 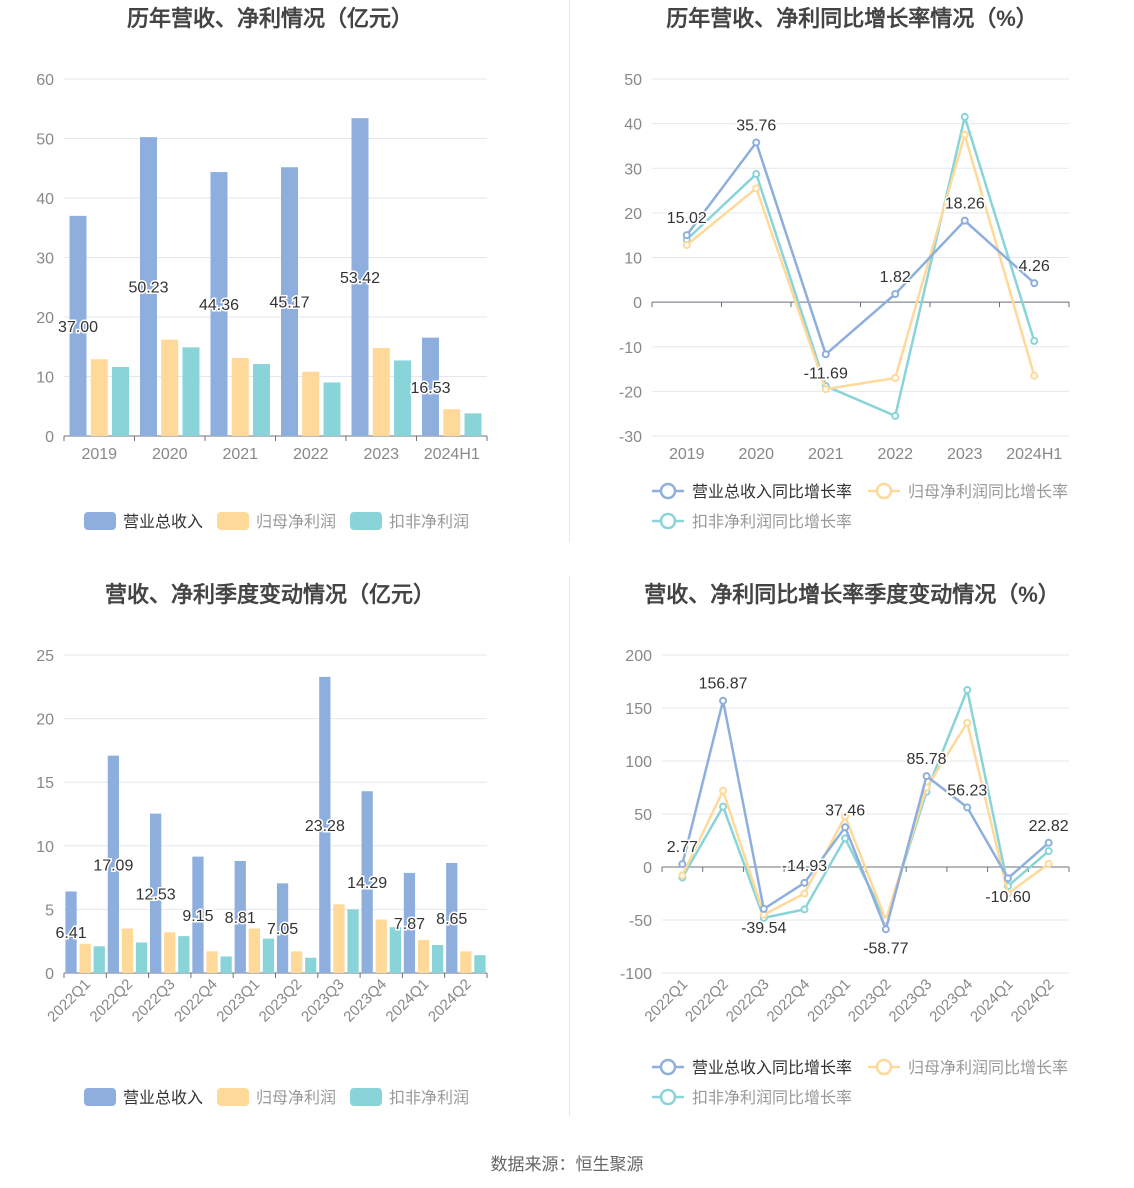 I want to click on y-tick-label: 40, so click(x=45, y=199).